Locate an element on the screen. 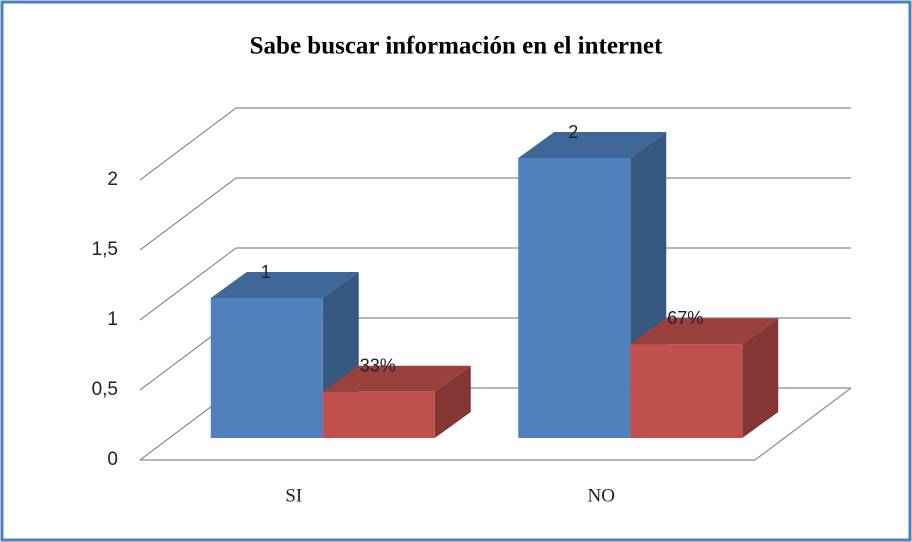 This screenshot has width=912, height=542. chart-title: Sabe buscar información en el internet is located at coordinates (456, 46).